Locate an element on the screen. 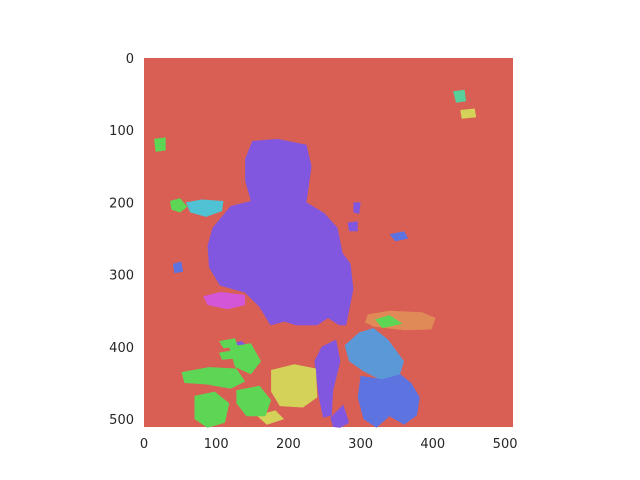 This screenshot has height=480, width=640. x-axis: 0 100 200 300 400 500 is located at coordinates (329, 444).